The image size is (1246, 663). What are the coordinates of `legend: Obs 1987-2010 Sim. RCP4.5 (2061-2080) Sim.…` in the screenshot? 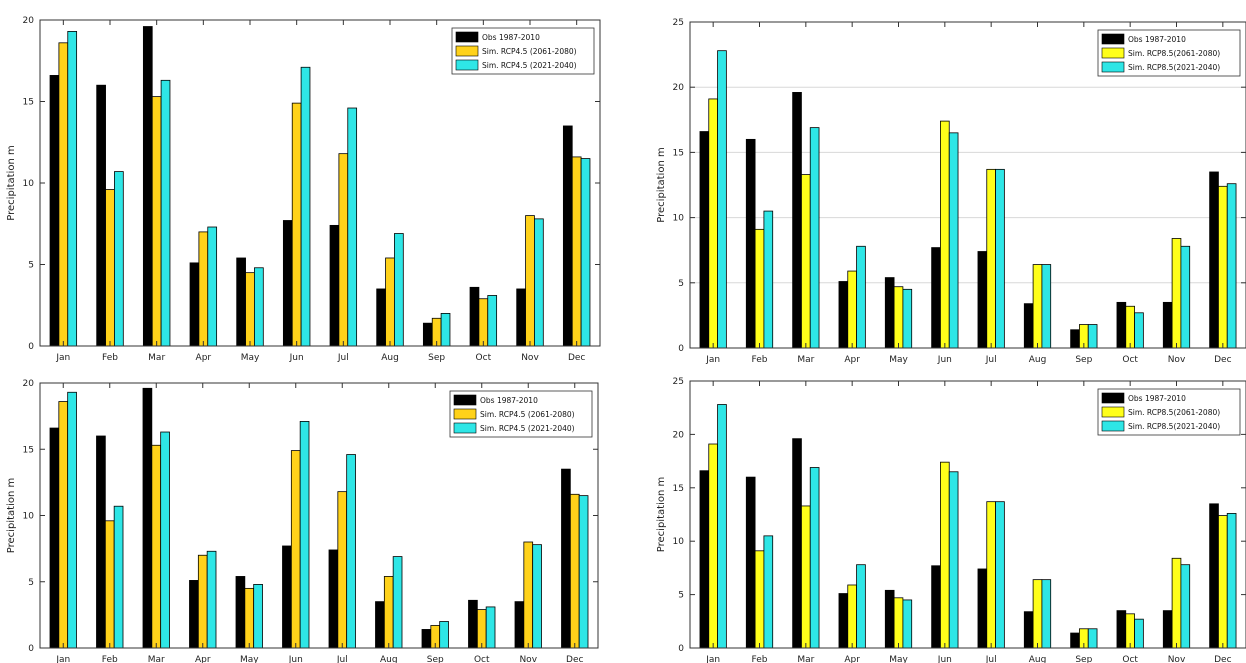 It's located at (521, 414).